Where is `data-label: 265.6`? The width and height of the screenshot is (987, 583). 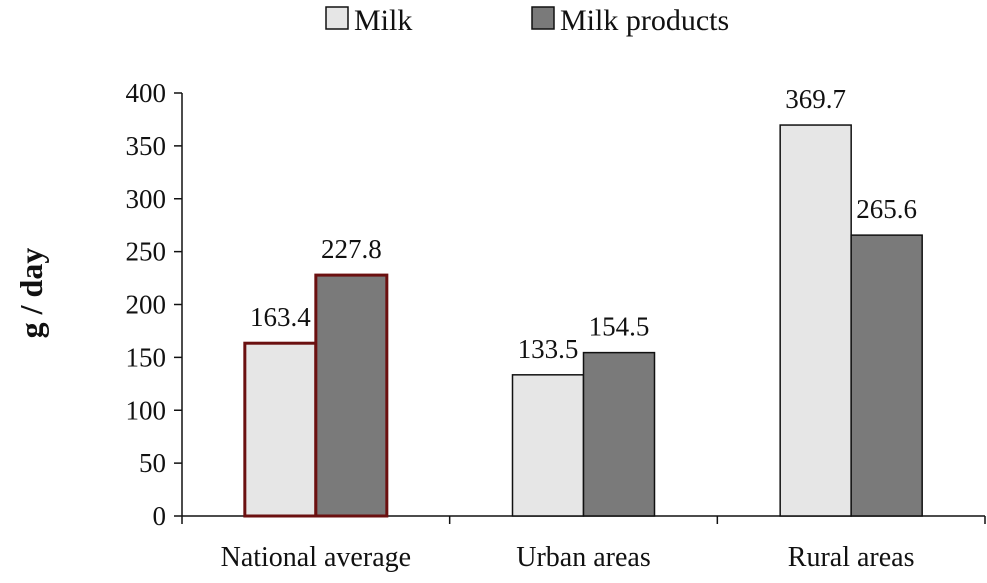
data-label: 265.6 is located at coordinates (886, 209).